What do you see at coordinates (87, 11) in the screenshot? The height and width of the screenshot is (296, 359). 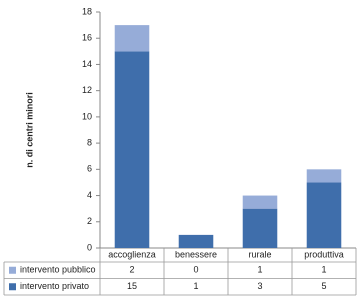 I see `y-tick-label: 18` at bounding box center [87, 11].